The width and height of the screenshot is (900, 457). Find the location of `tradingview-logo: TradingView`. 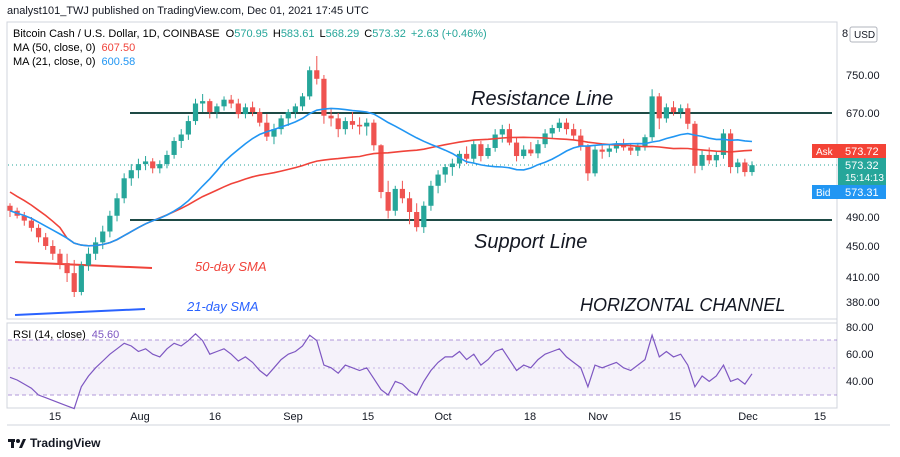

tradingview-logo: TradingView is located at coordinates (54, 443).